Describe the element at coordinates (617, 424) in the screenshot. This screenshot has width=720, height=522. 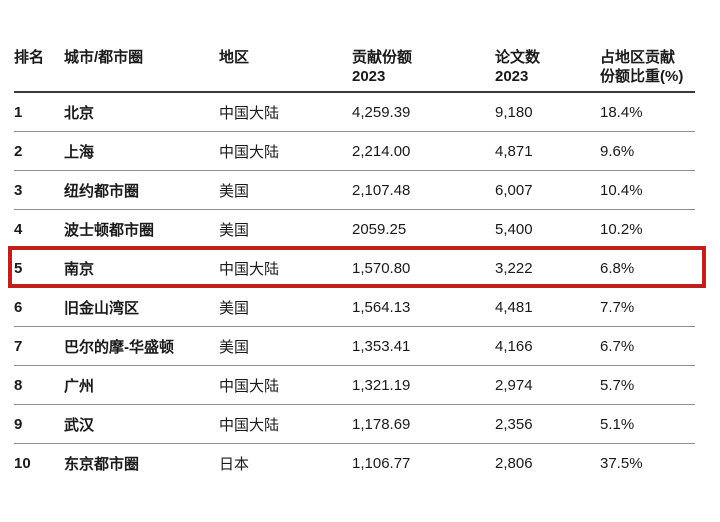
I see `pct-cell: 5.1%` at that location.